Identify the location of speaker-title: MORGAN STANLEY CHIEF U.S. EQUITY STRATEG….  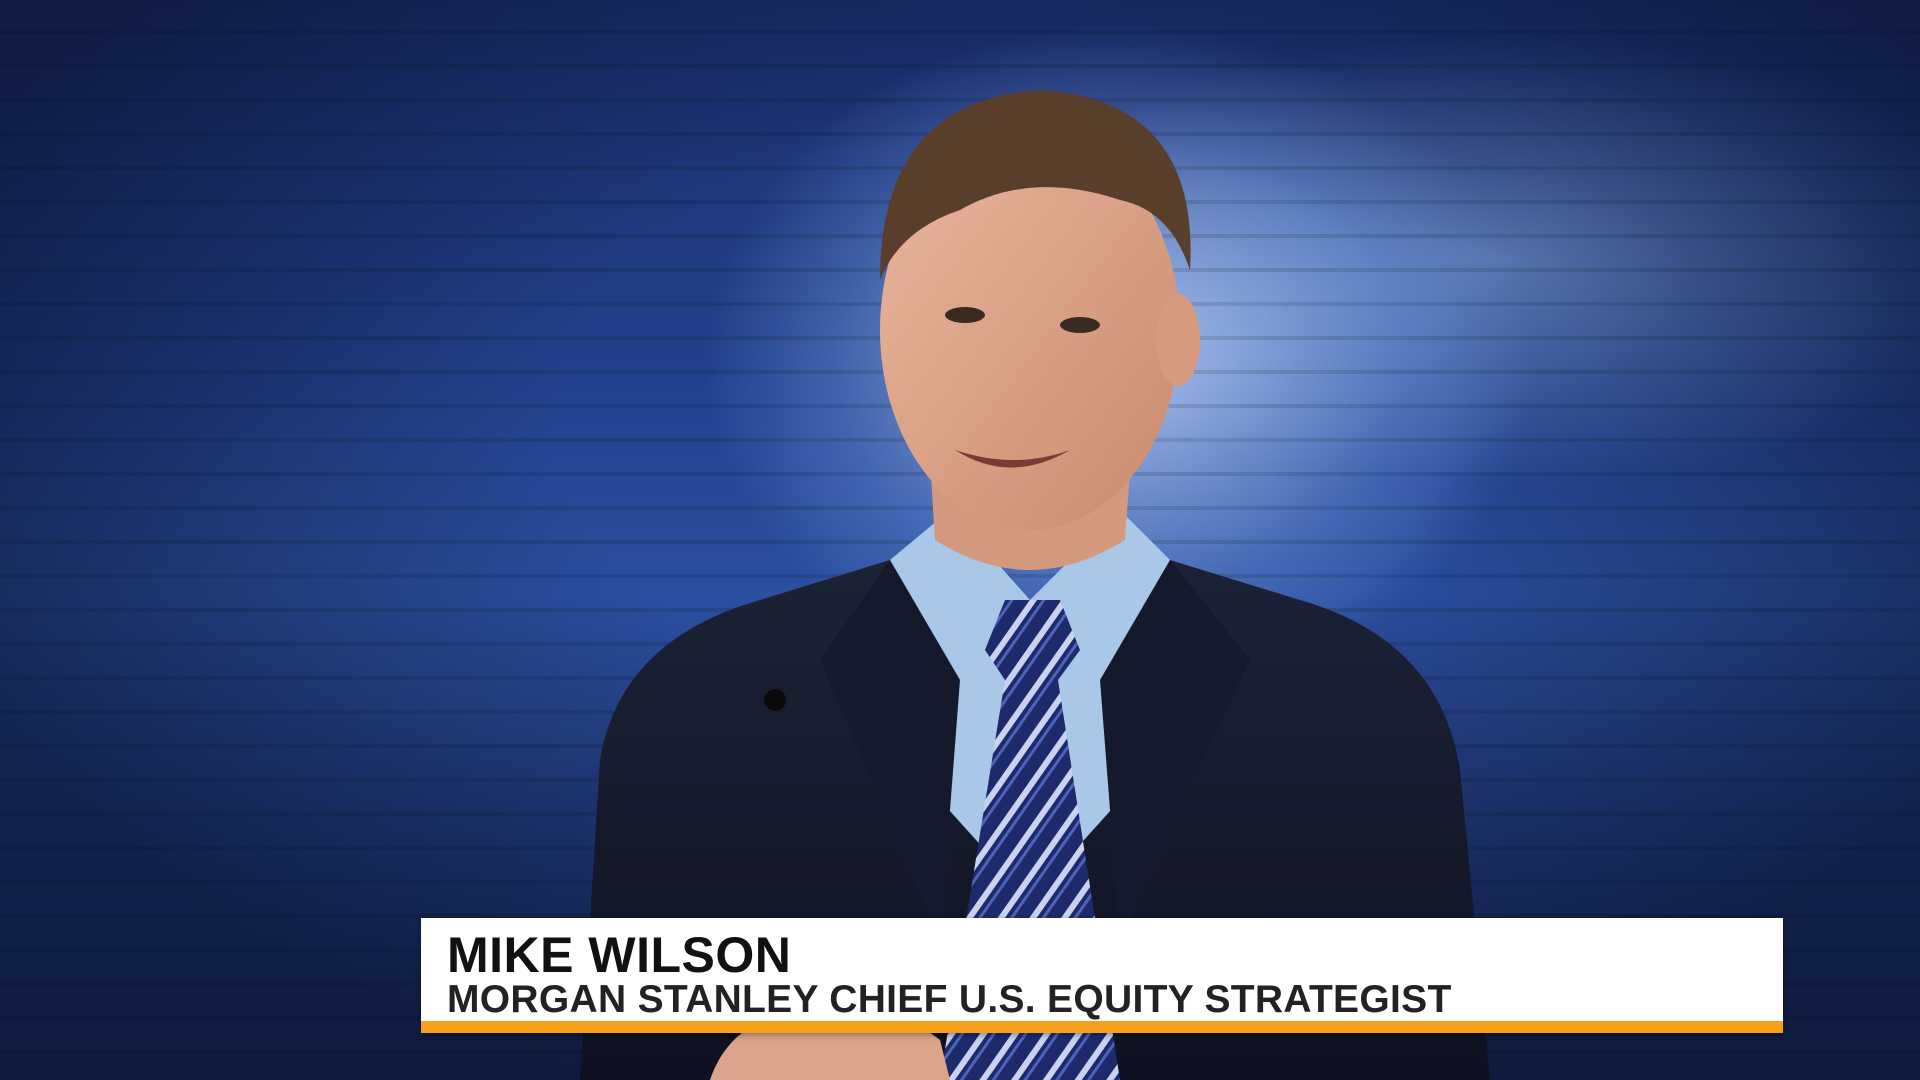
(949, 999).